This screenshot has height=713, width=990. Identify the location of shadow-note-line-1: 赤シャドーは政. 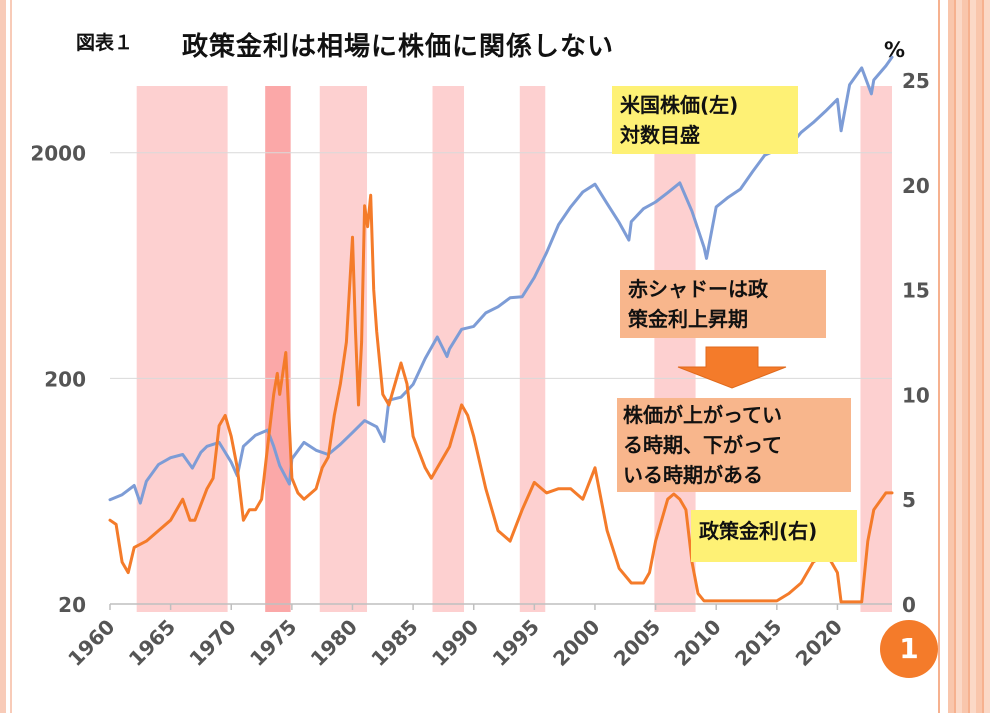
(698, 289).